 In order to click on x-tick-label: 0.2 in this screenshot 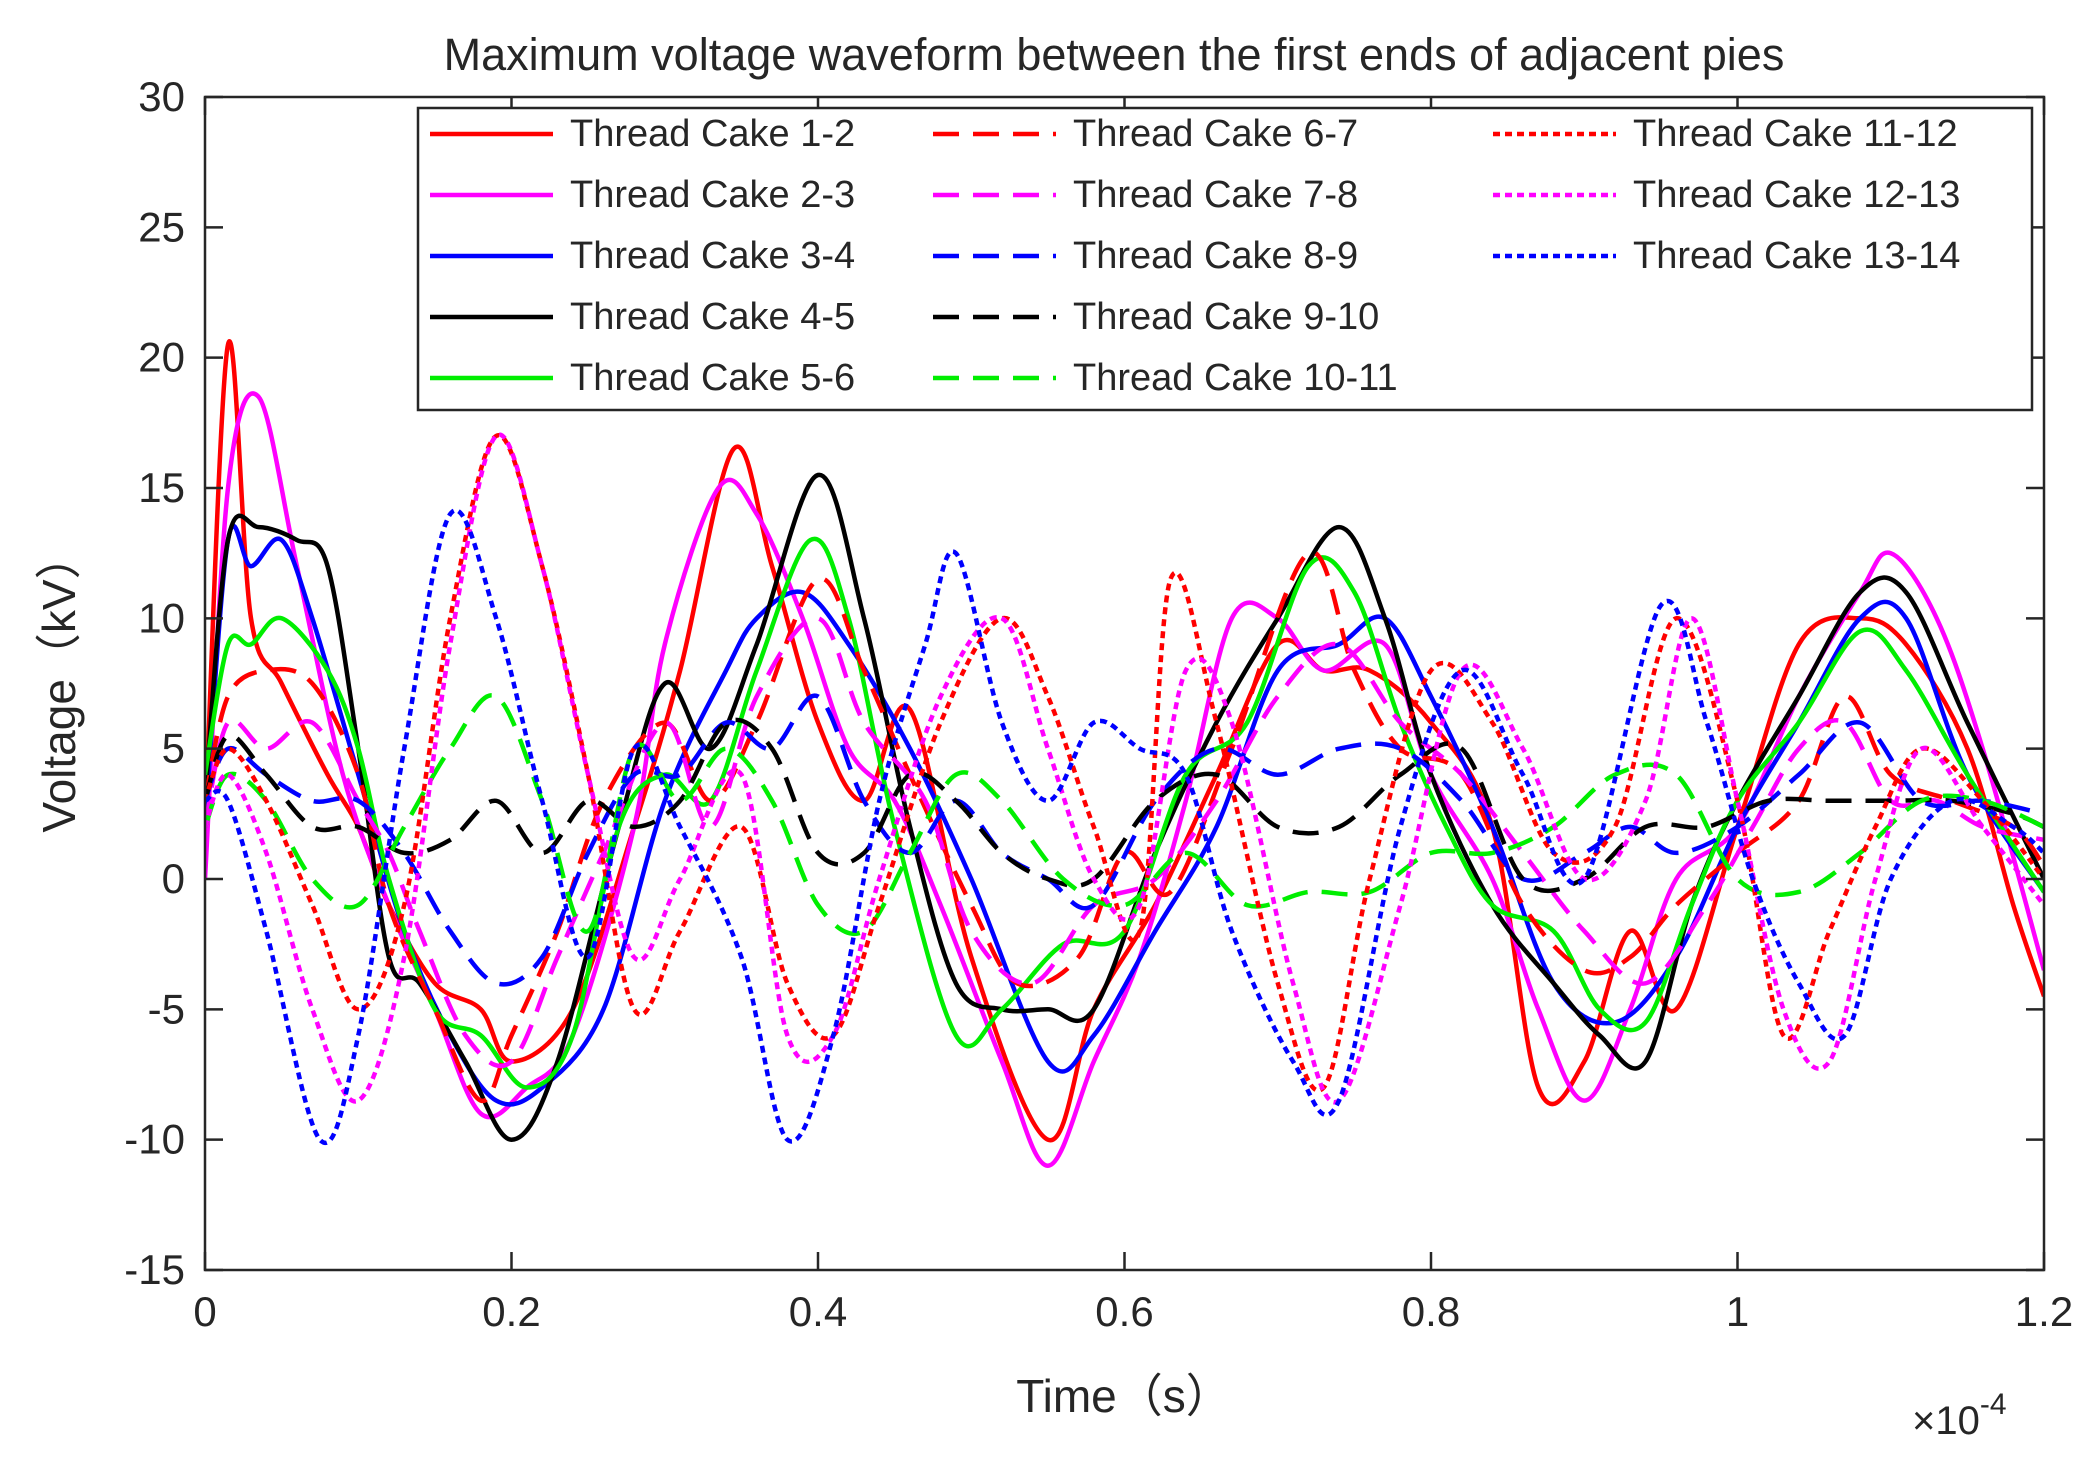, I will do `click(511, 1311)`.